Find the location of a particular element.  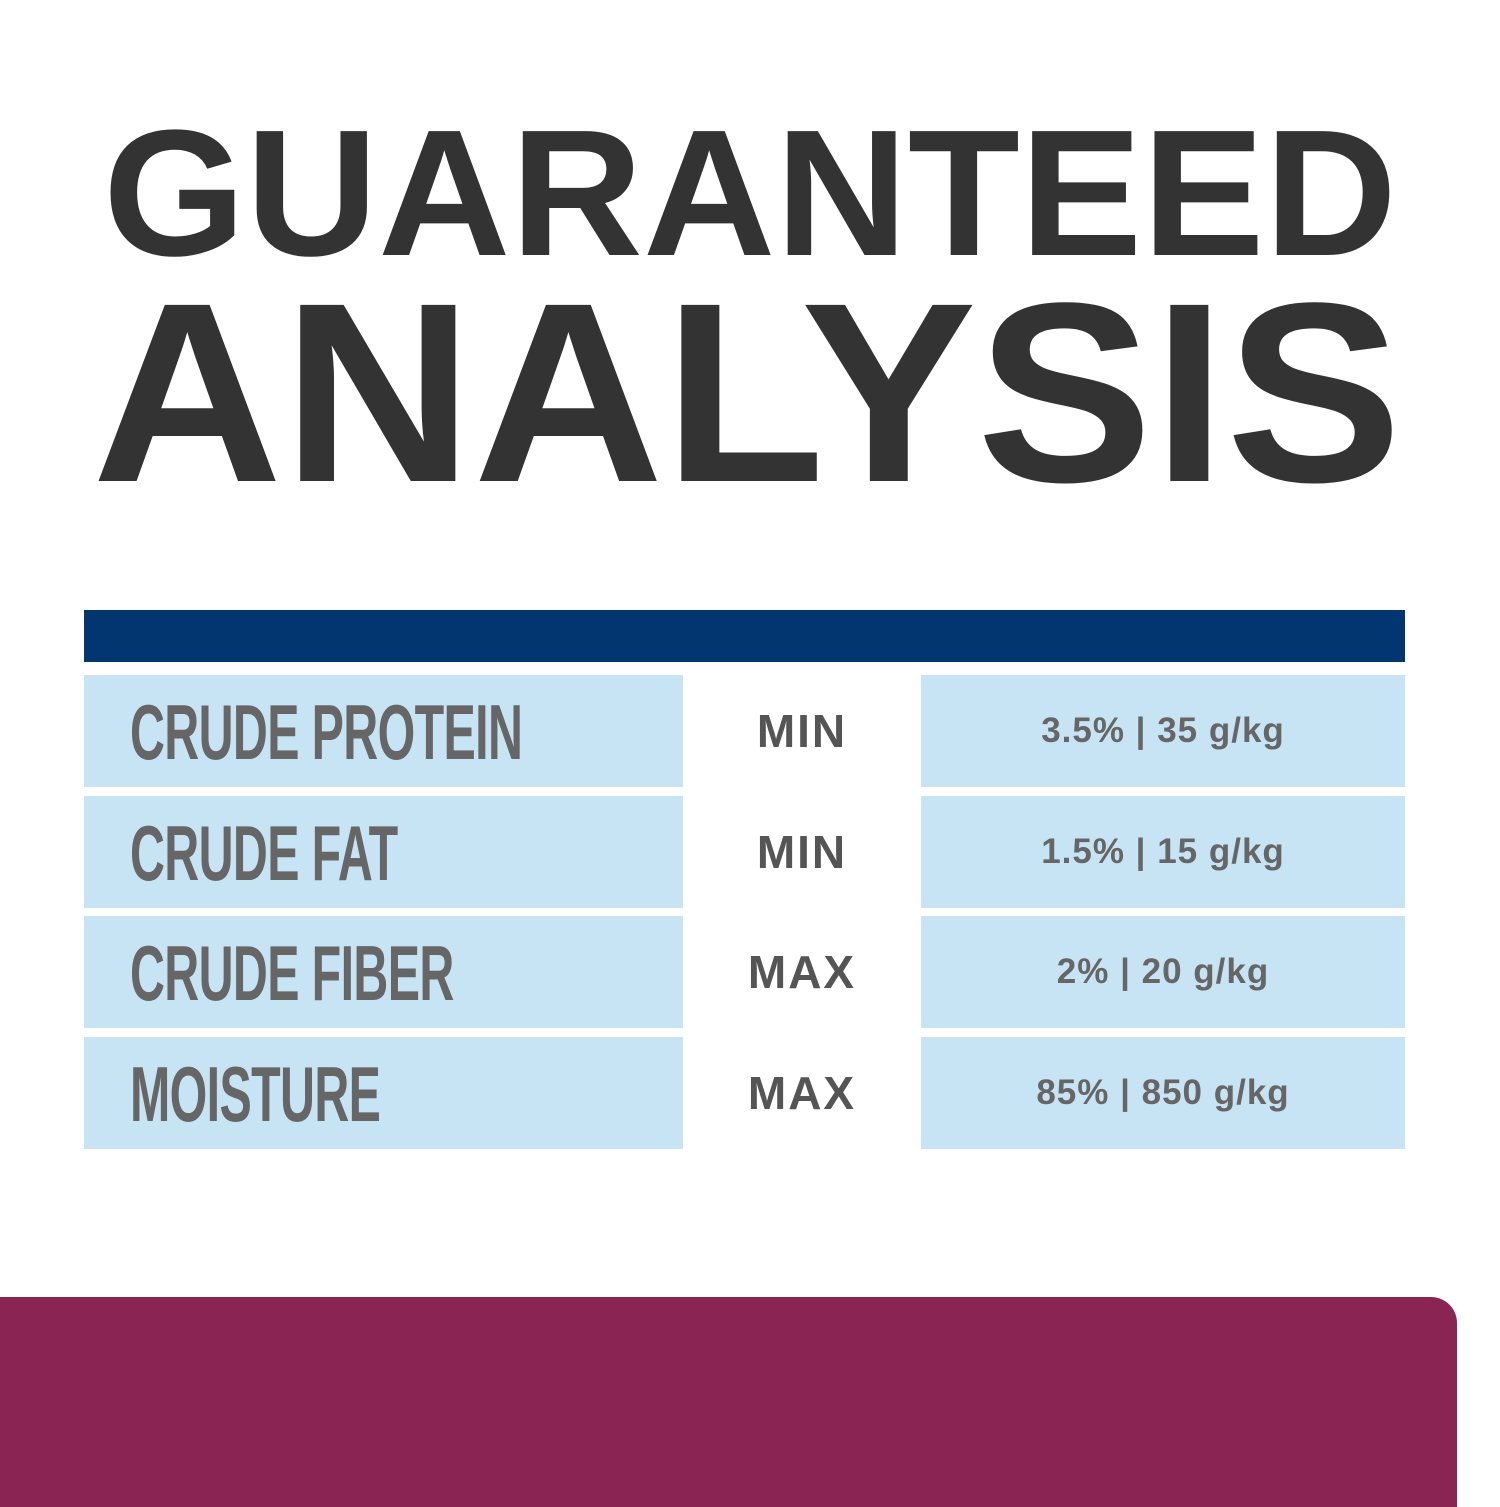

nutrient-cell: CRUDE FIBER is located at coordinates (383, 972).